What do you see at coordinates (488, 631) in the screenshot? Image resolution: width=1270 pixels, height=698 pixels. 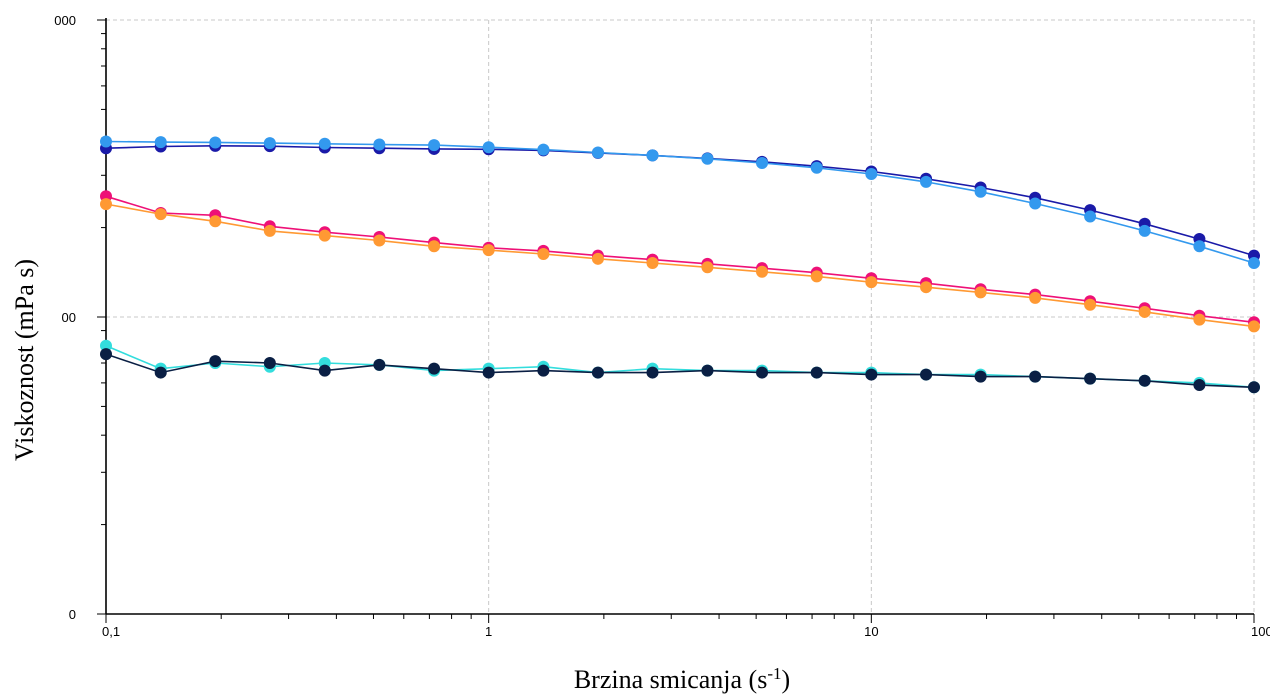 I see `x-tick-label: 1` at bounding box center [488, 631].